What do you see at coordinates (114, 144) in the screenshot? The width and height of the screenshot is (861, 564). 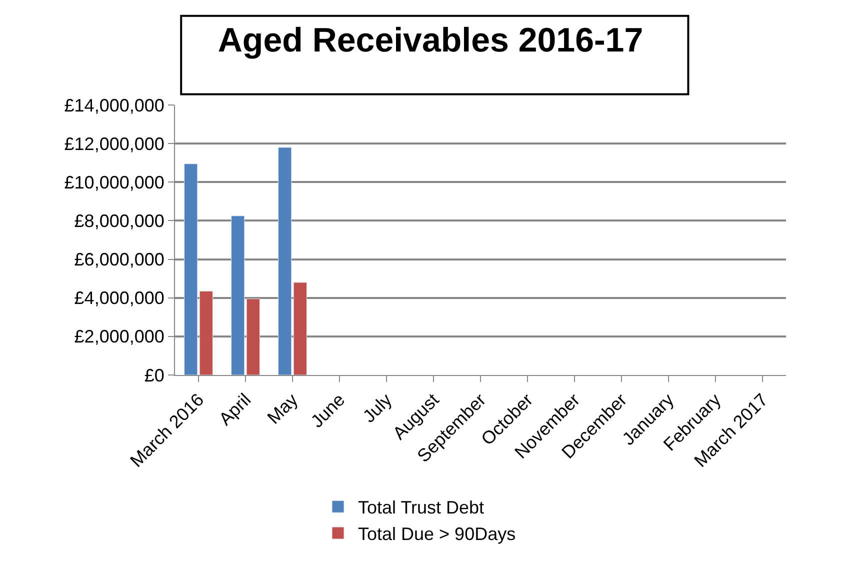 I see `y-tick-label: £12,000,000` at bounding box center [114, 144].